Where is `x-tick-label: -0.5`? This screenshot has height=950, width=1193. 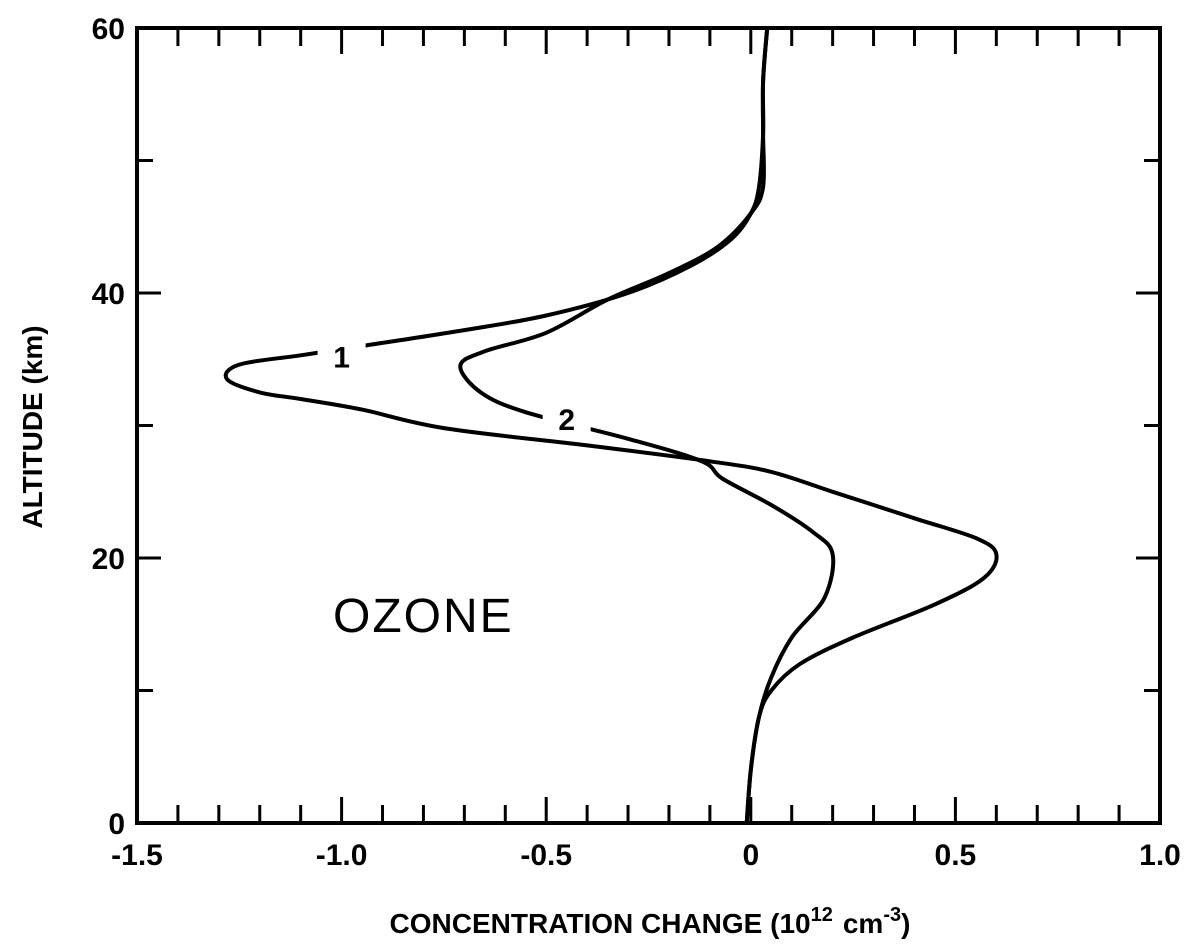 x-tick-label: -0.5 is located at coordinates (546, 855).